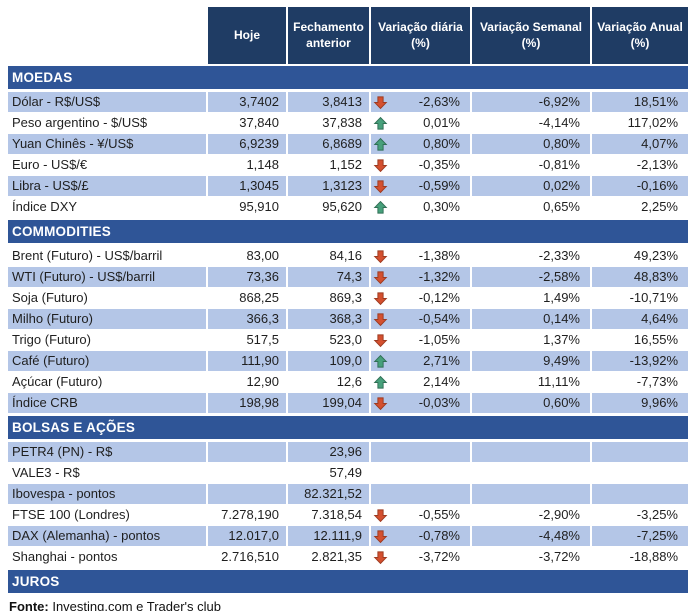 The width and height of the screenshot is (695, 611). What do you see at coordinates (327, 35) in the screenshot?
I see `header-cell: Fechamento anterior` at bounding box center [327, 35].